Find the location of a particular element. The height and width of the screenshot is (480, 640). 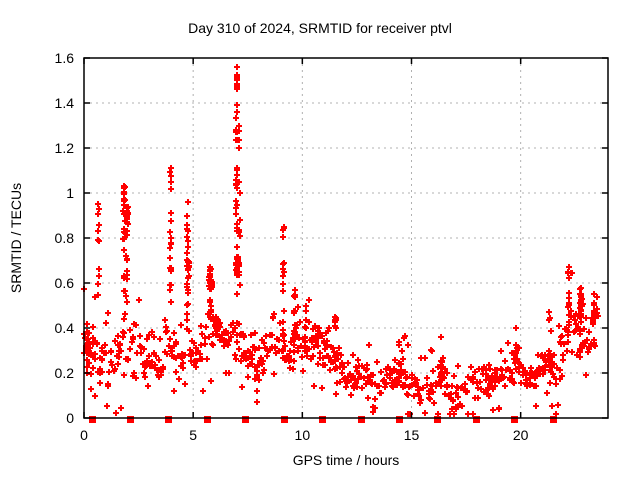

y-tick-label: 0.8 is located at coordinates (65, 238).